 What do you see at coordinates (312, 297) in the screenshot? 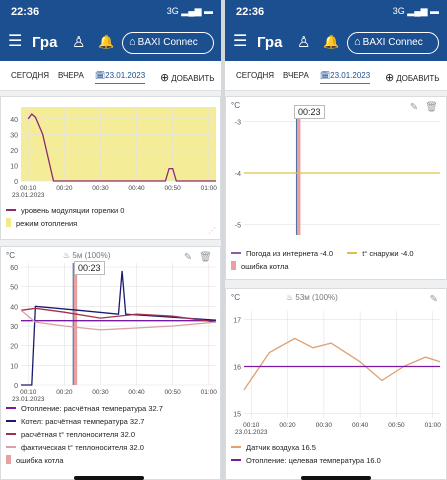
I see `burner-summary: ♨ 53м (100%)` at bounding box center [312, 297].